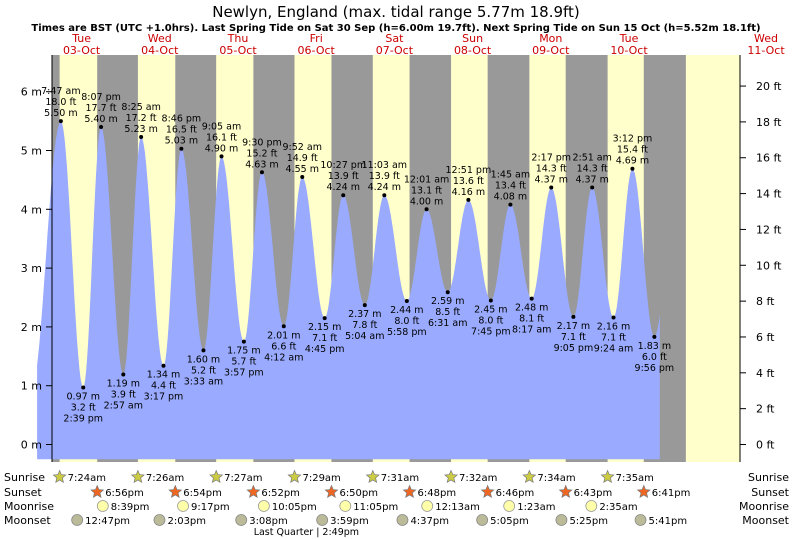 The width and height of the screenshot is (793, 539). Describe the element at coordinates (364, 336) in the screenshot. I see `tide-time-label: 5:04 am` at that location.